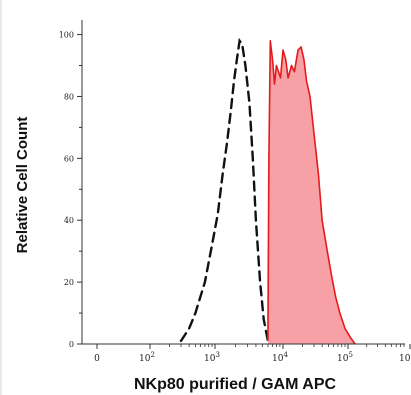 The width and height of the screenshot is (411, 395). Describe the element at coordinates (69, 282) in the screenshot. I see `y-tick-label: 20` at that location.